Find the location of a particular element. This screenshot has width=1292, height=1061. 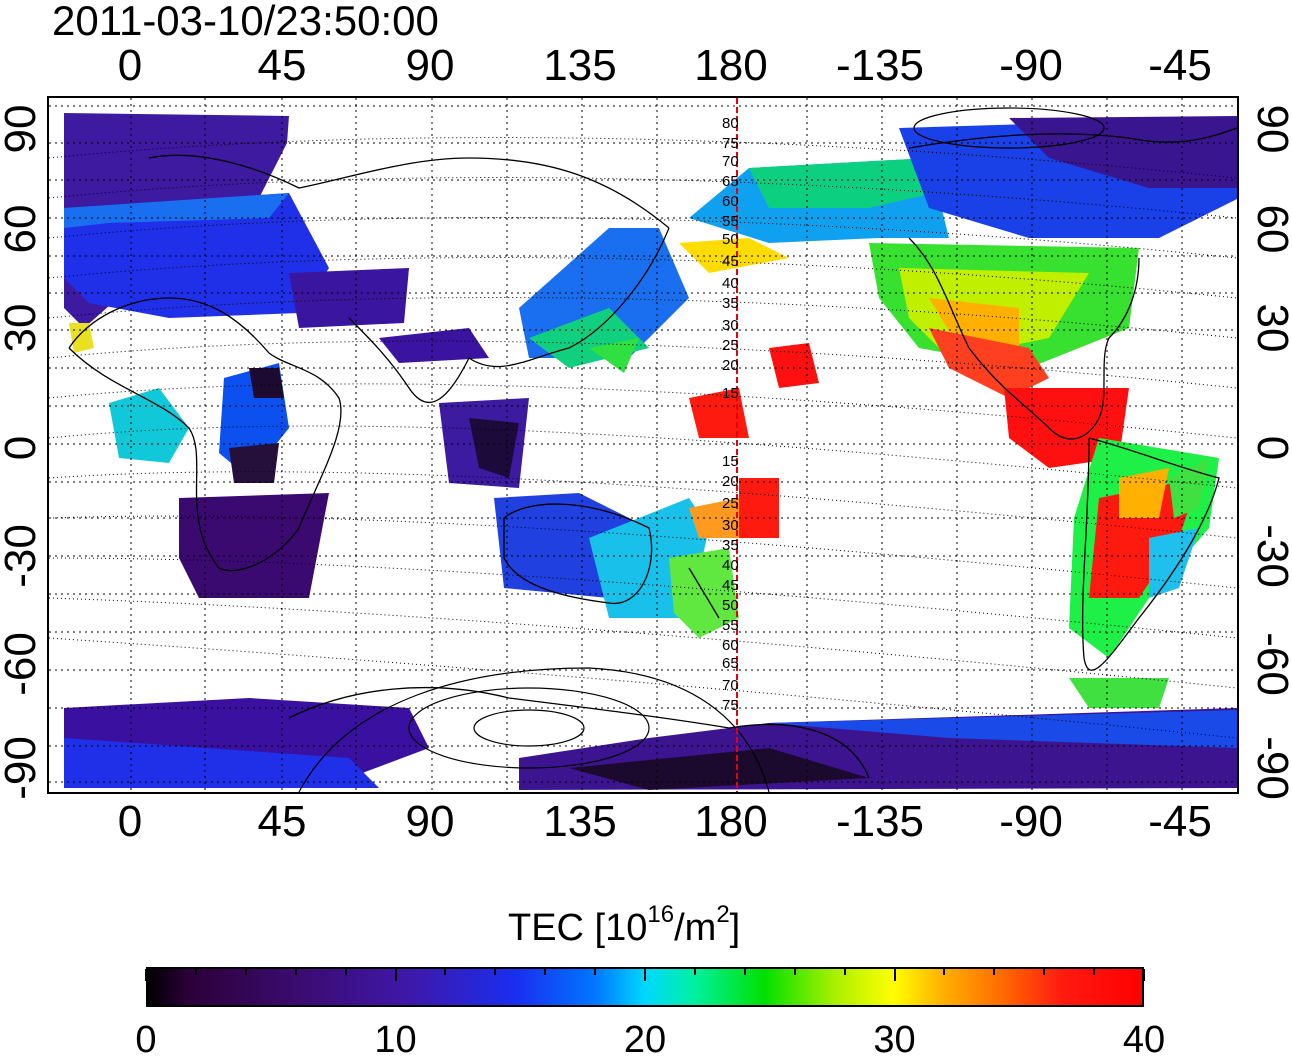

bottom-lon-tick: -90 is located at coordinates (1031, 821).